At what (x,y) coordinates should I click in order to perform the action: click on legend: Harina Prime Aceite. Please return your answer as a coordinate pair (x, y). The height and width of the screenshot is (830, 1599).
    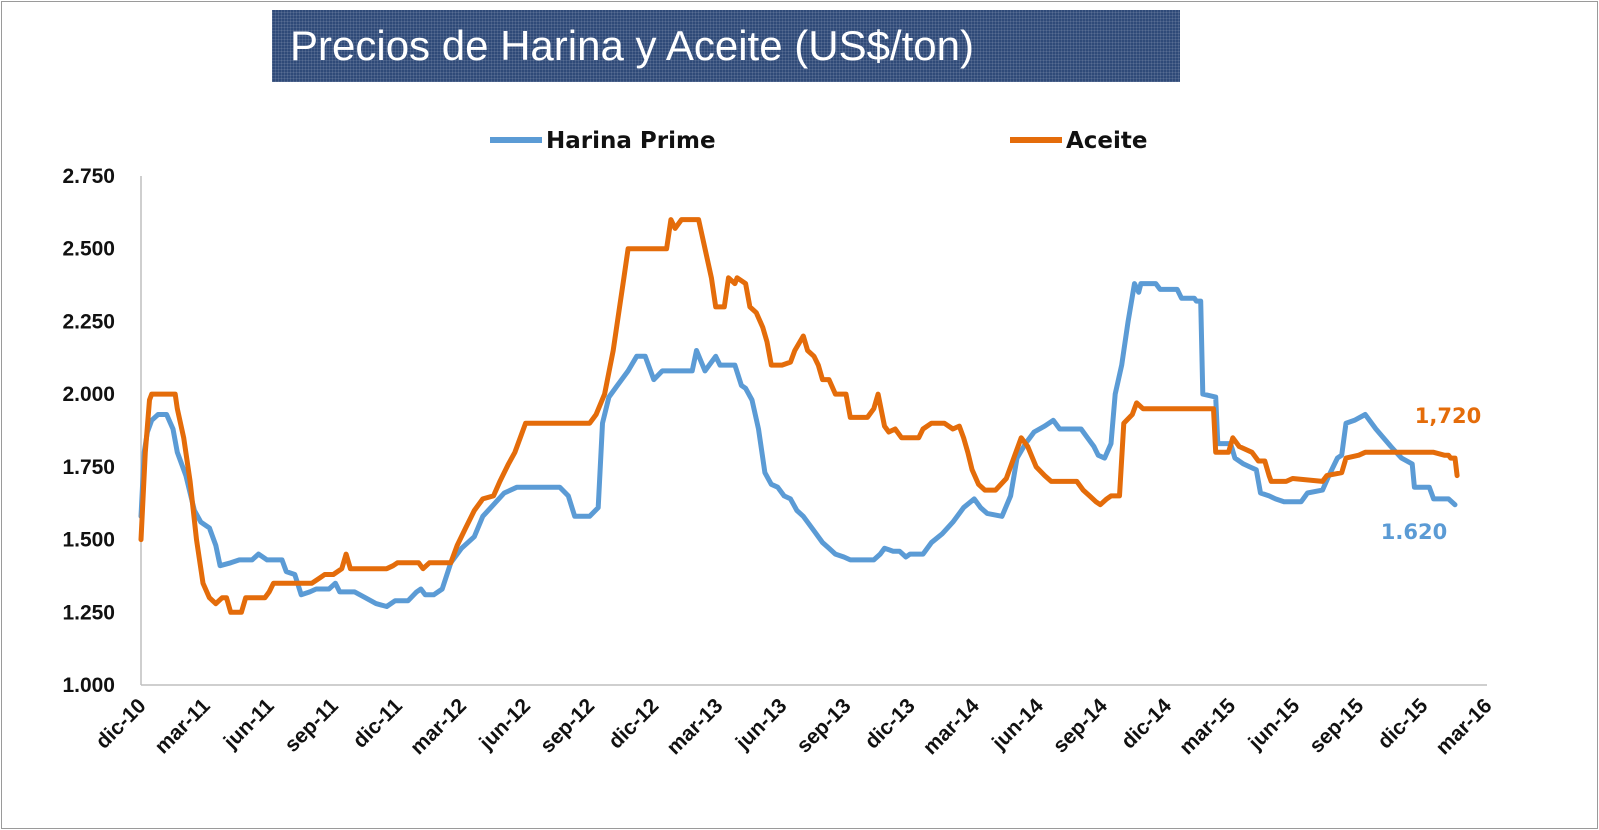
    Looking at the image, I should click on (819, 141).